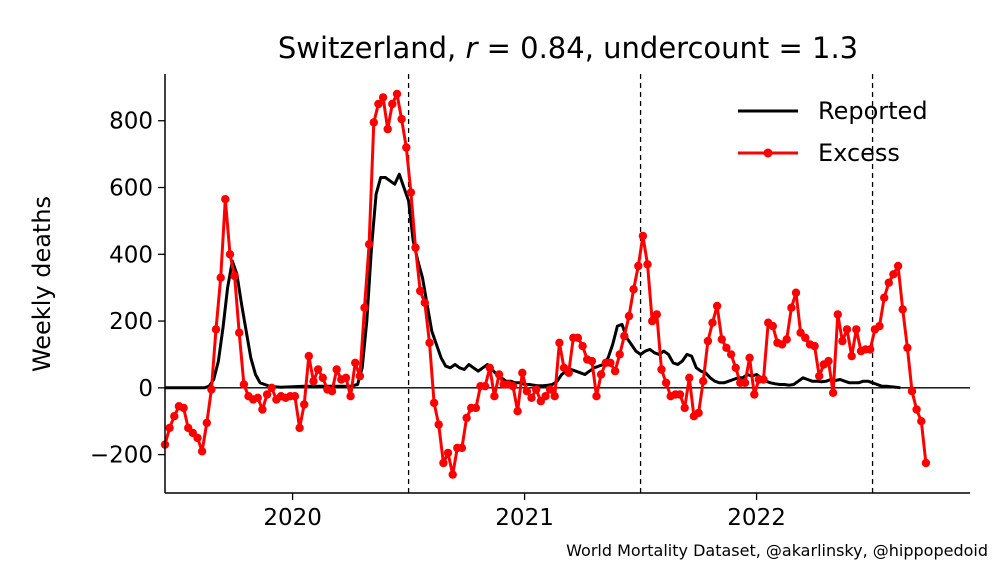 The width and height of the screenshot is (1000, 562). Describe the element at coordinates (372, 48) in the screenshot. I see `chart-title-prefix: Switzerland,` at that location.